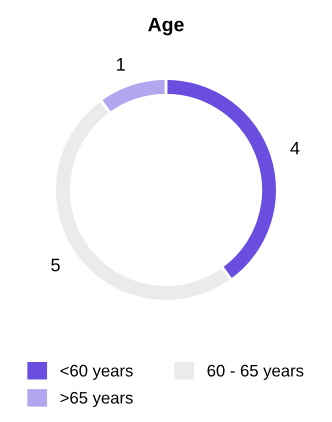 This screenshot has height=422, width=332. Describe the element at coordinates (121, 64) in the screenshot. I see `data-label: 1` at that location.